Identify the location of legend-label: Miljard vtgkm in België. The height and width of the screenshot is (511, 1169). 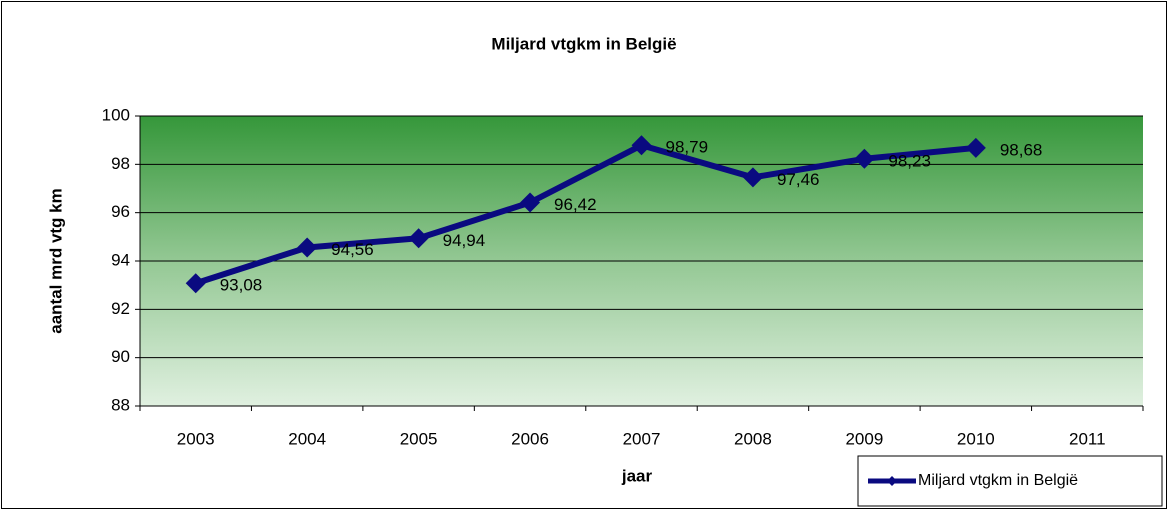
(998, 480).